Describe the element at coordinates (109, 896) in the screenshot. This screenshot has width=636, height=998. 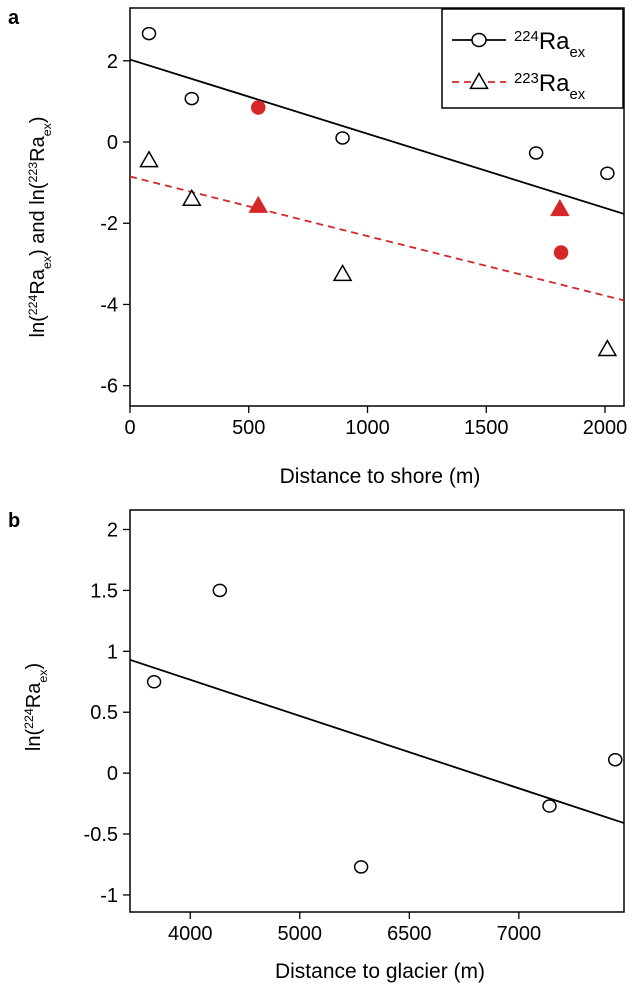
I see `b-y-tick-label: -1` at that location.